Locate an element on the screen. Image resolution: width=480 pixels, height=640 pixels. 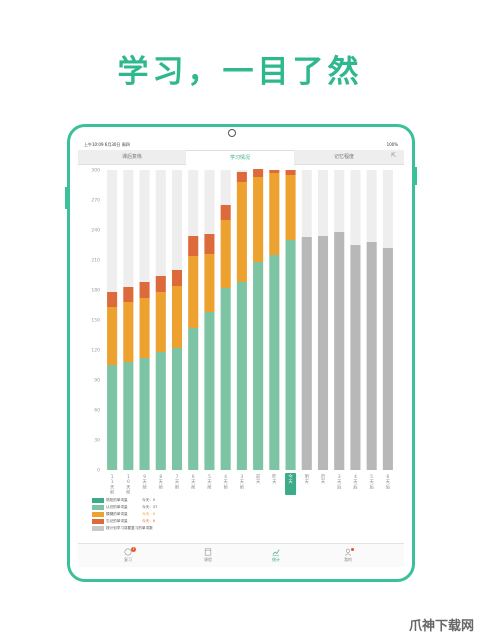
legend-item: 按计划学习将要复习的单词数 is located at coordinates (192, 528).